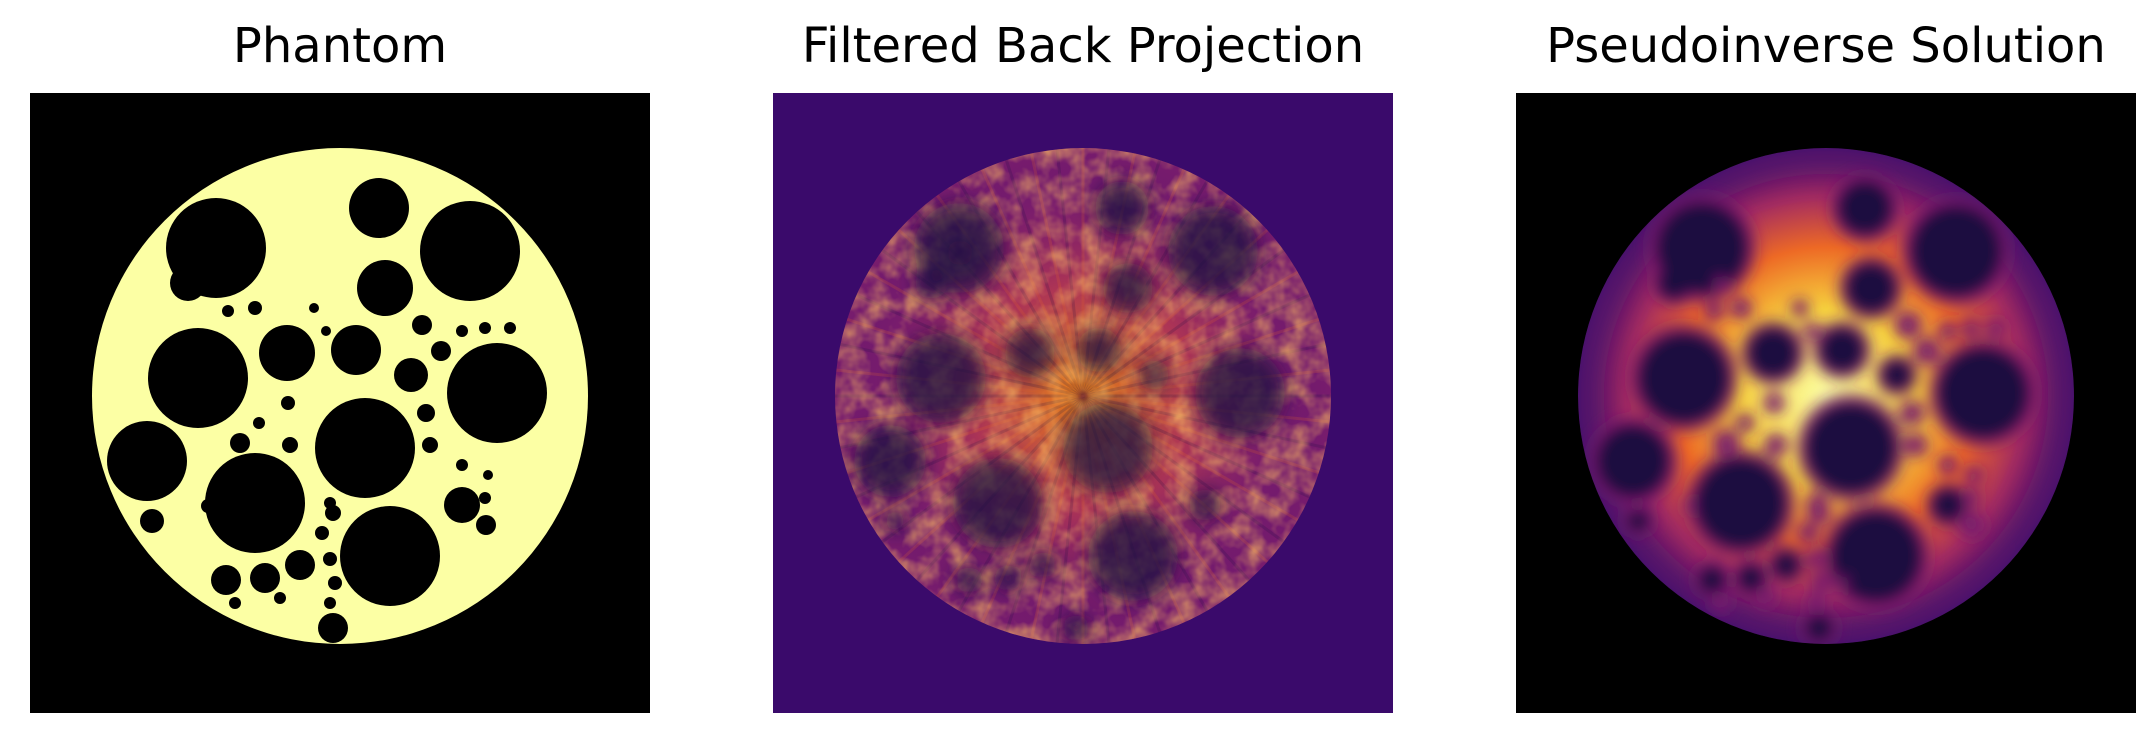  Describe the element at coordinates (340, 46) in the screenshot. I see `phantom-title: Phantom` at that location.